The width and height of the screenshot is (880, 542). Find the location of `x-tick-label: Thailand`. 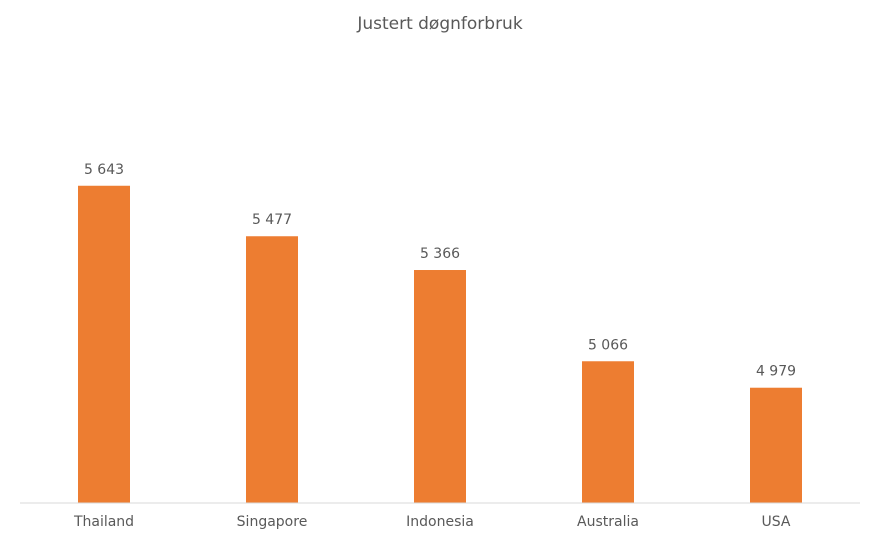

x-tick-label: Thailand is located at coordinates (103, 522).